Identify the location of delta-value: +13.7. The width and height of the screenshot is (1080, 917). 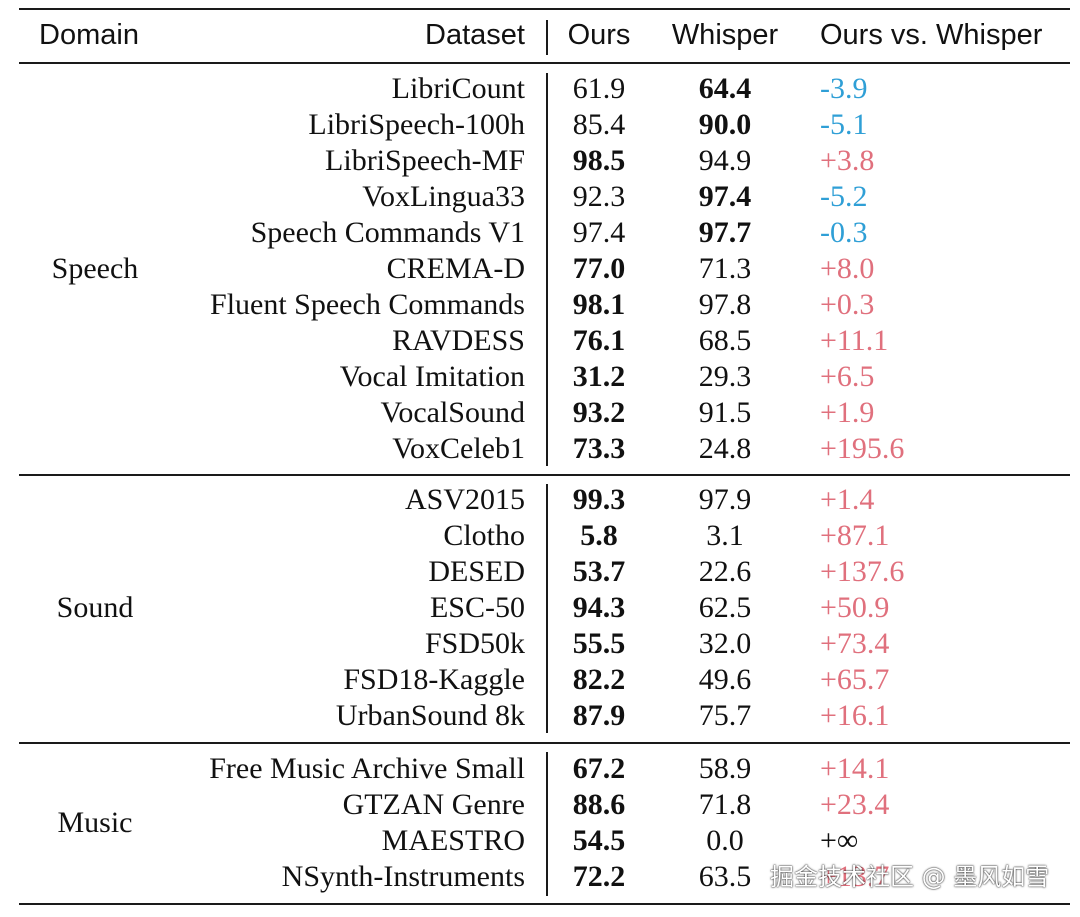
(855, 876).